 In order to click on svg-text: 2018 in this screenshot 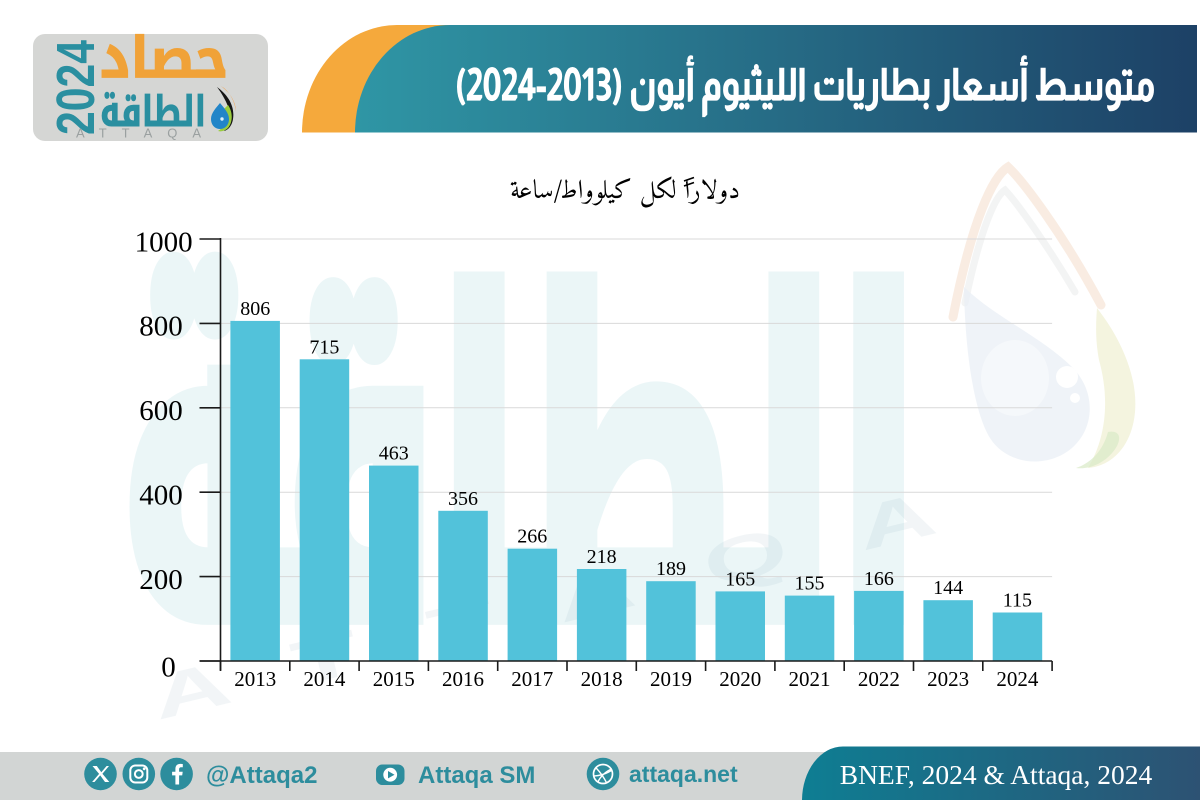, I will do `click(602, 679)`.